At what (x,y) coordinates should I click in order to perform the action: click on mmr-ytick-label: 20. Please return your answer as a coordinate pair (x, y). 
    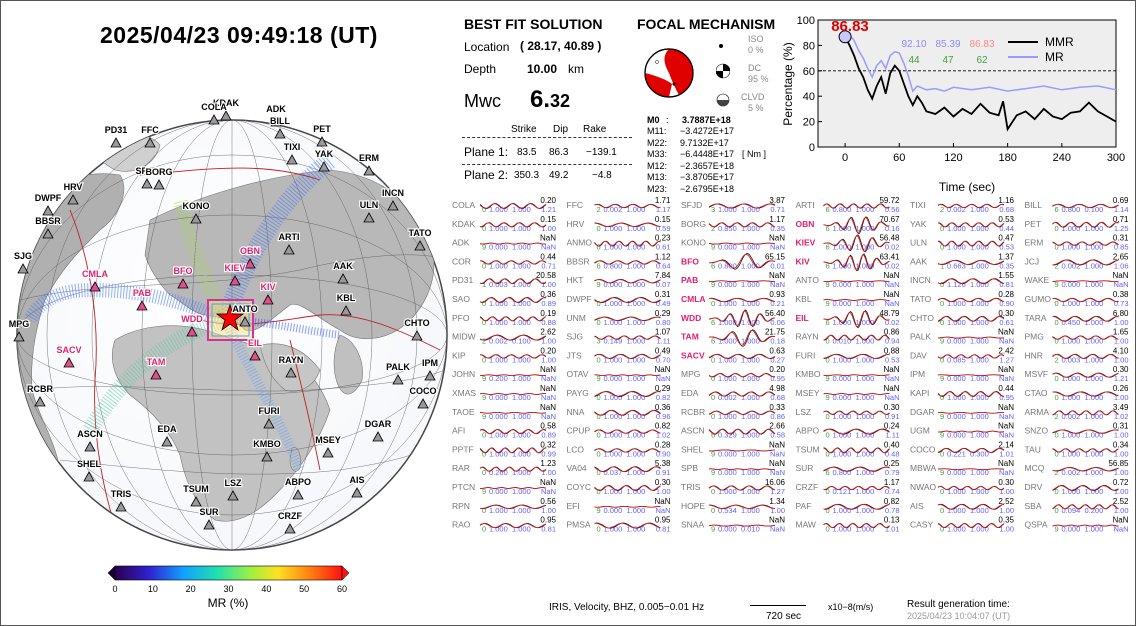
    Looking at the image, I should click on (809, 123).